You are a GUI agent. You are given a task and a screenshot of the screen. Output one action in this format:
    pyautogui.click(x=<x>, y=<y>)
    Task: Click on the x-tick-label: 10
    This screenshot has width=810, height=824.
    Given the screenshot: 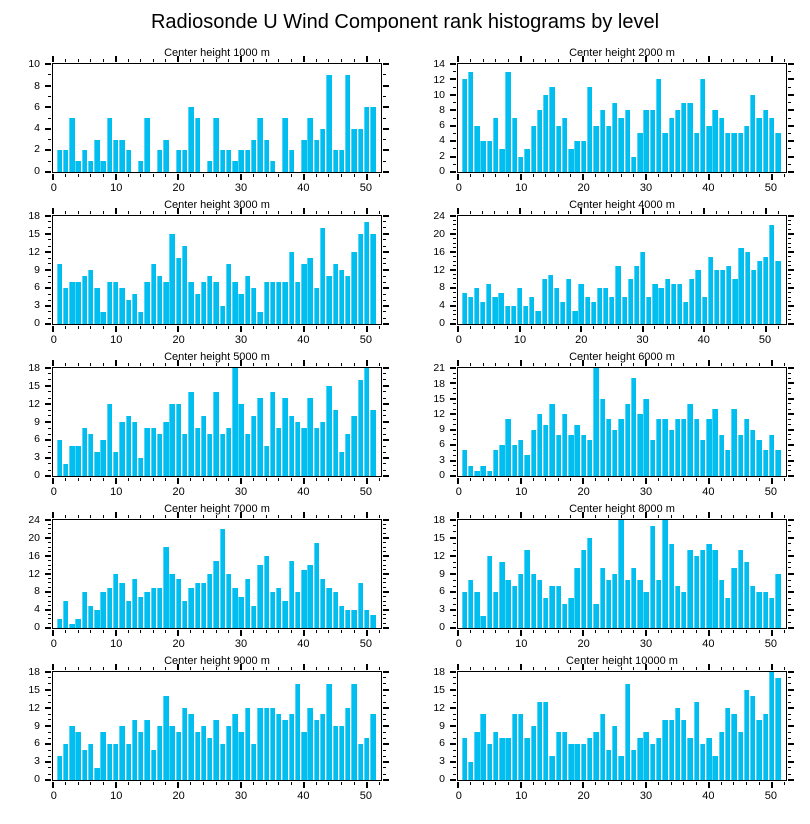 What is the action you would take?
    pyautogui.click(x=521, y=188)
    